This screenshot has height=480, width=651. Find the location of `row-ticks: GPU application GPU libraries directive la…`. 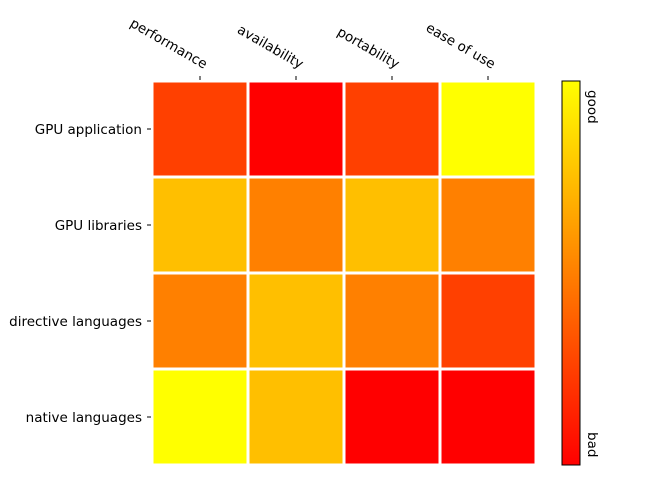

row-ticks: GPU application GPU libraries directive la… is located at coordinates (80, 274).